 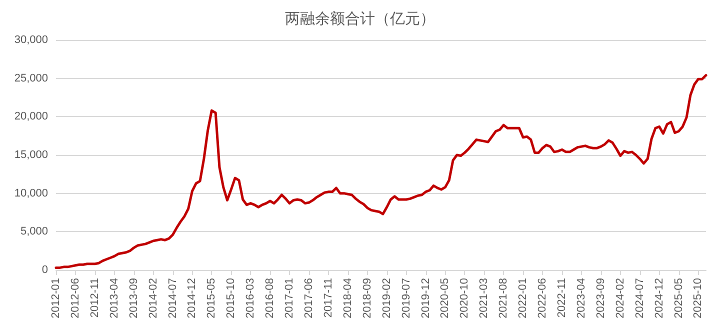 I want to click on x-tick-label: 2019-12, so click(x=426, y=298).